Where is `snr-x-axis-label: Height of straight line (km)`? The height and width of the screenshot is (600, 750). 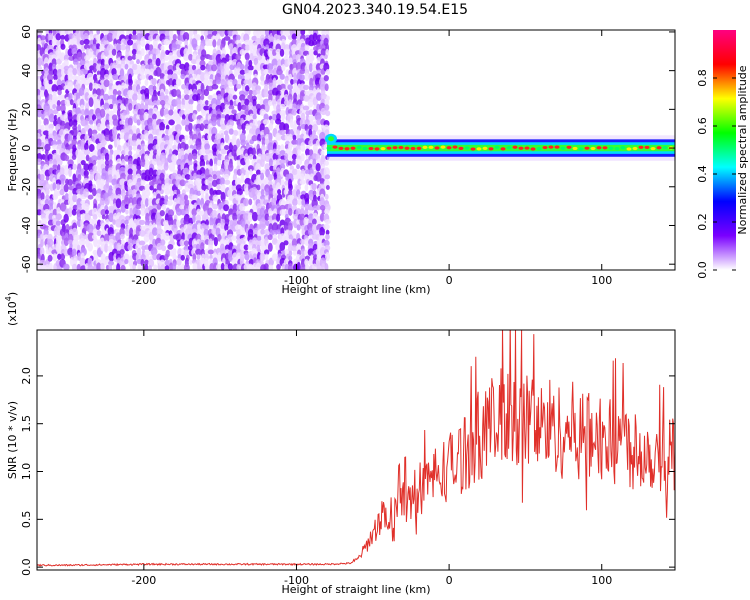 snr-x-axis-label: Height of straight line (km) is located at coordinates (355, 589).